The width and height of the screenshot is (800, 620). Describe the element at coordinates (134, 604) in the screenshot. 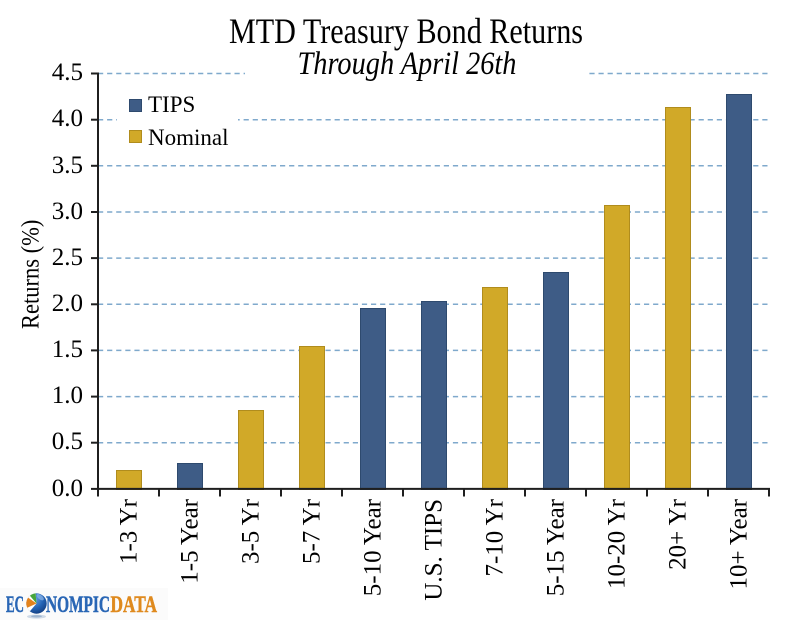

I see `svg-text: DATA` at that location.